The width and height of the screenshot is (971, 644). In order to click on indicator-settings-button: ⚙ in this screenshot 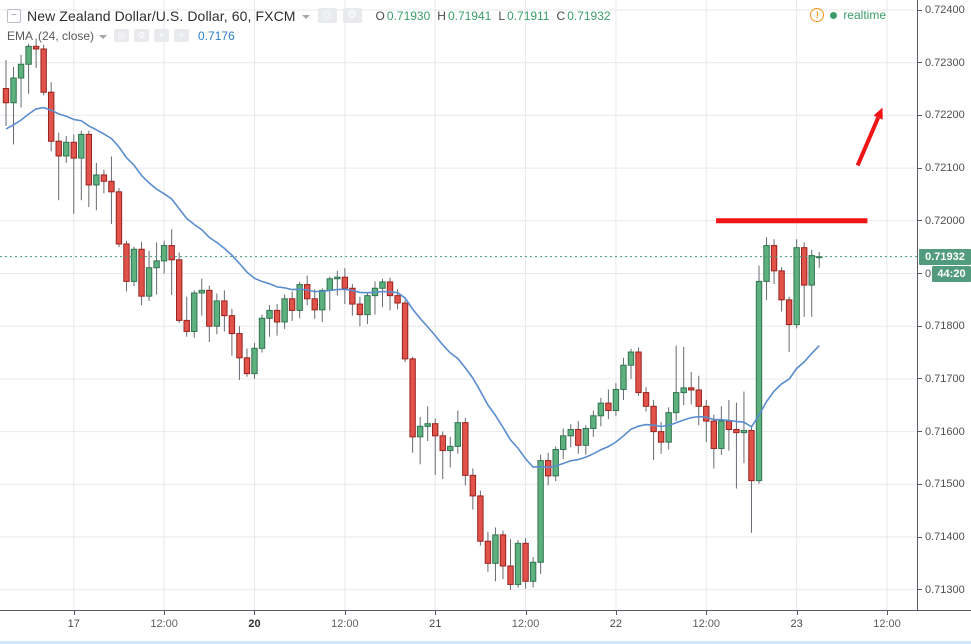, I will do `click(142, 35)`.